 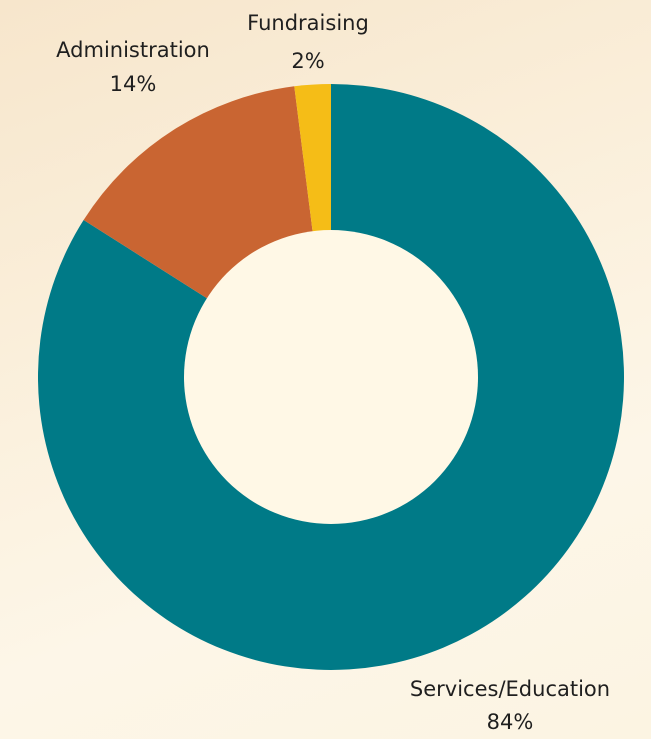 I want to click on label-services-education-name: Services/Education, so click(x=510, y=689).